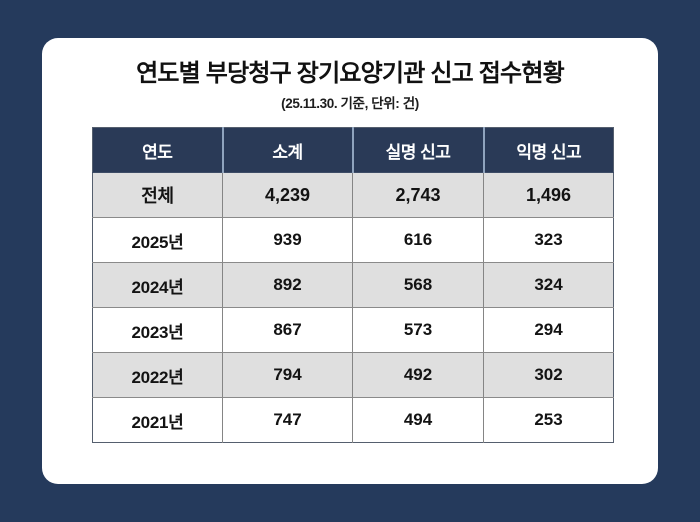 The image size is (700, 522). What do you see at coordinates (418, 285) in the screenshot?
I see `cell-real-name: 568` at bounding box center [418, 285].